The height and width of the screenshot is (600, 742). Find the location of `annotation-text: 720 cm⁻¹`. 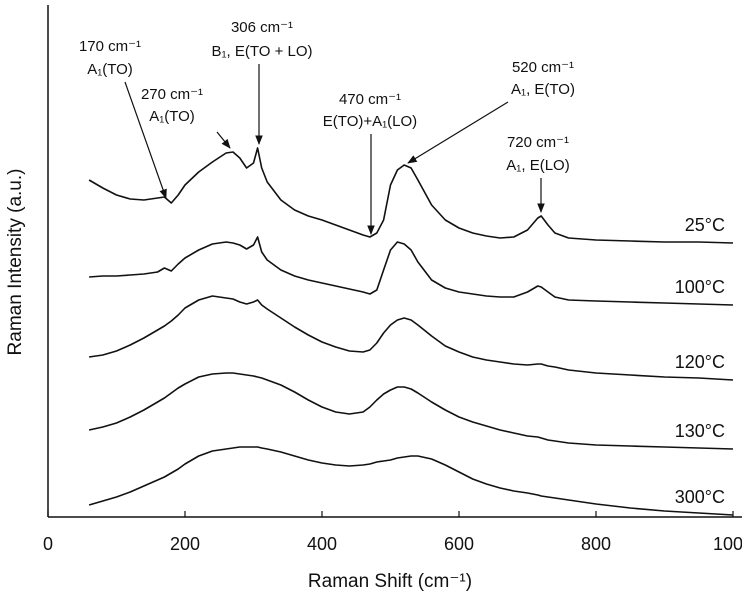

annotation-text: 720 cm⁻¹ is located at coordinates (538, 142).